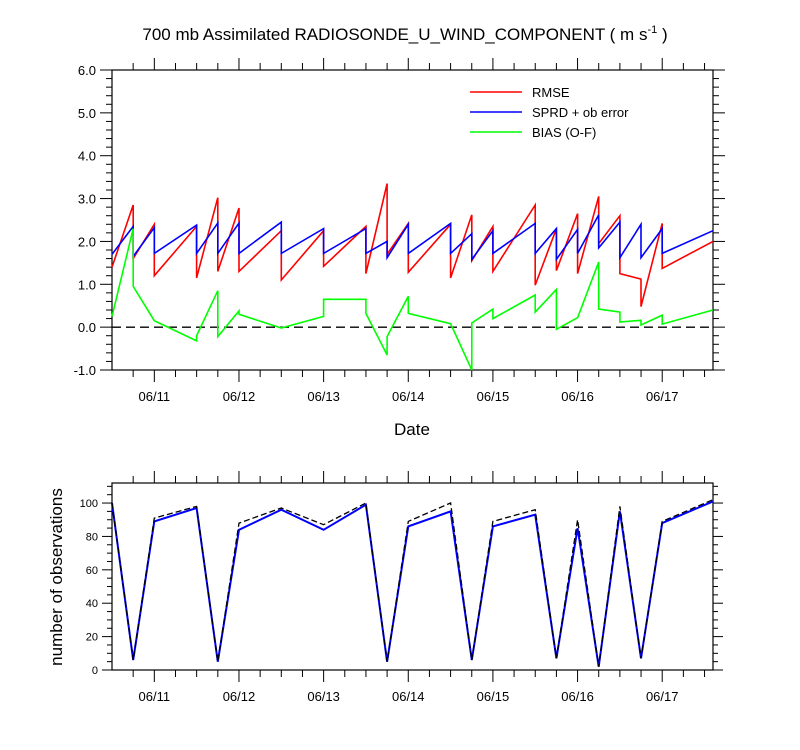 The height and width of the screenshot is (750, 800). What do you see at coordinates (87, 113) in the screenshot?
I see `top-y-tick-label: 5.0` at bounding box center [87, 113].